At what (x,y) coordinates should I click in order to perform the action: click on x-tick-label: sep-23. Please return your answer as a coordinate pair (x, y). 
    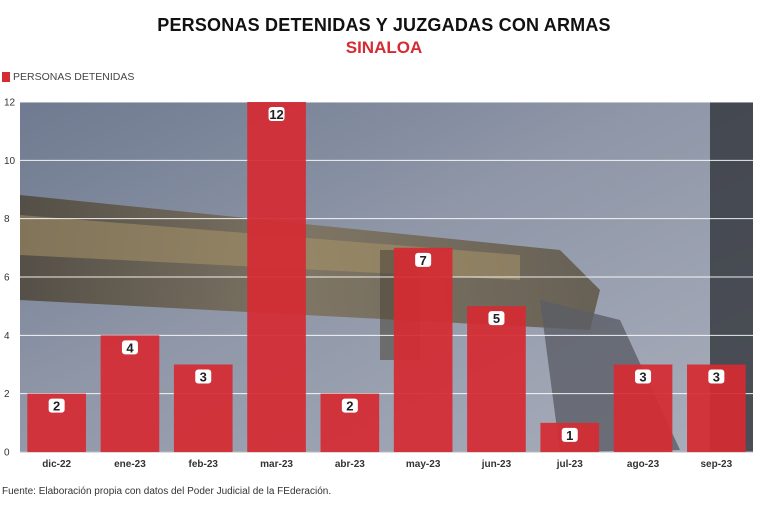
    Looking at the image, I should click on (717, 464).